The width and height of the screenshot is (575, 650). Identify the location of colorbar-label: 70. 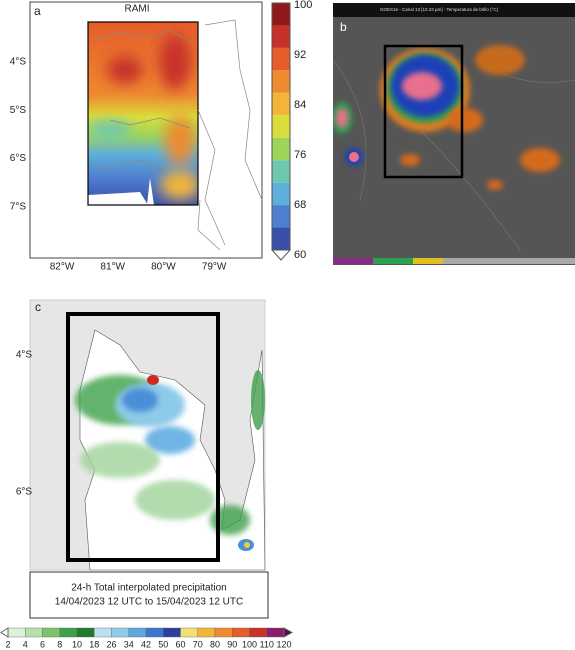
(198, 644).